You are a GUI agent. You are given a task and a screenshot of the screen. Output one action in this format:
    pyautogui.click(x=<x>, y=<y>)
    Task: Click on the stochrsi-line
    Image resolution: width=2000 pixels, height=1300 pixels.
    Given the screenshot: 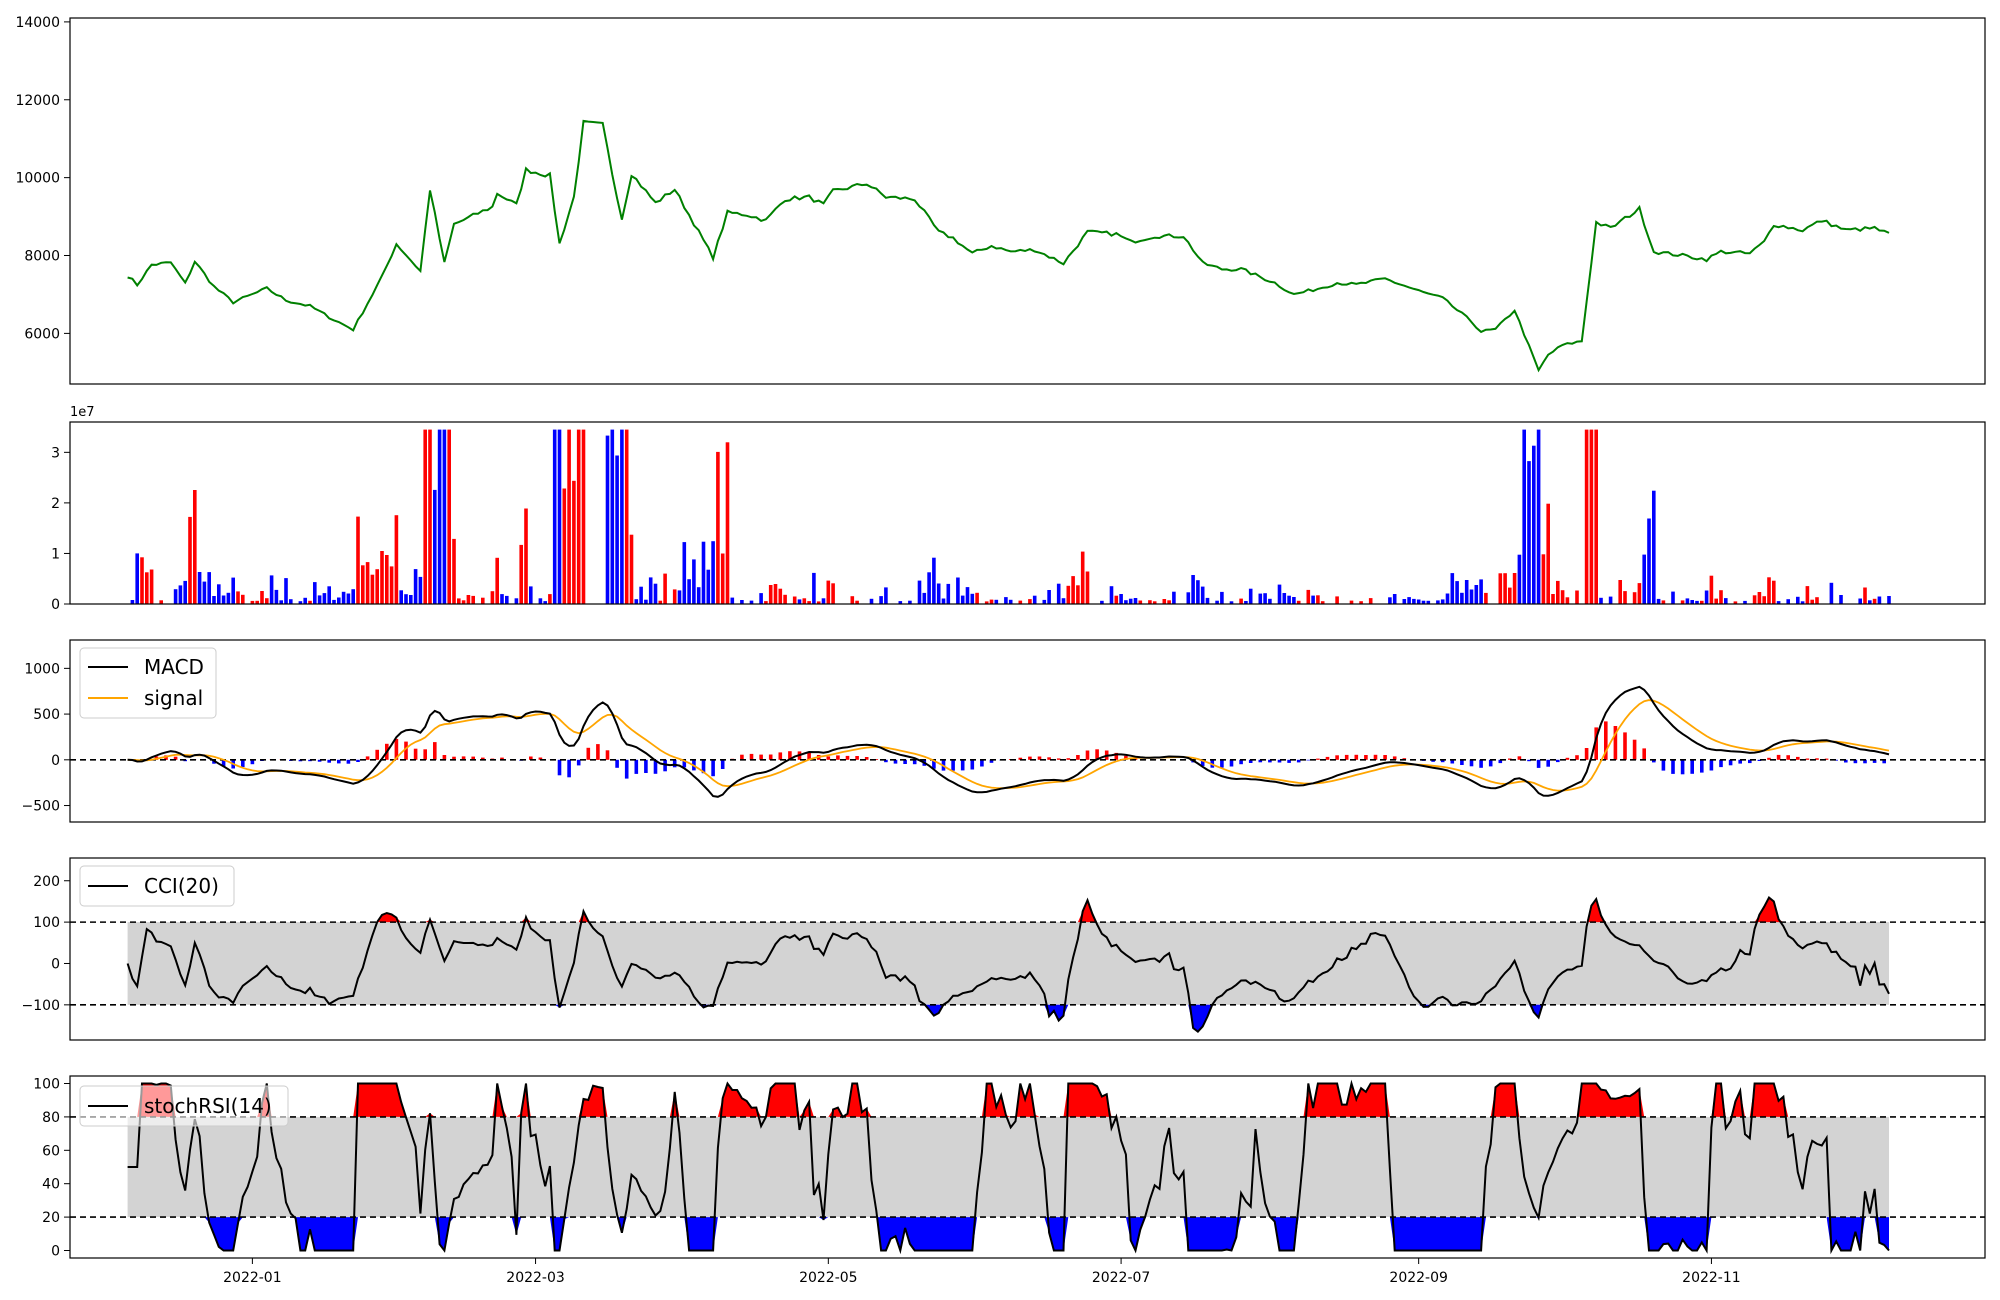 What is the action you would take?
    pyautogui.click(x=1008, y=1167)
    